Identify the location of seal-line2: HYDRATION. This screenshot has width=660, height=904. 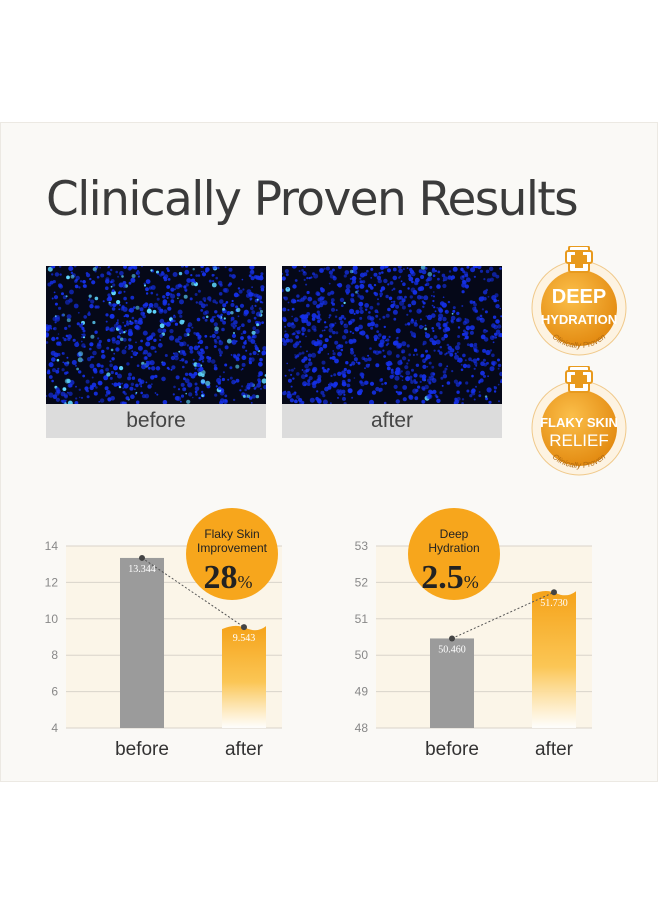
(579, 319).